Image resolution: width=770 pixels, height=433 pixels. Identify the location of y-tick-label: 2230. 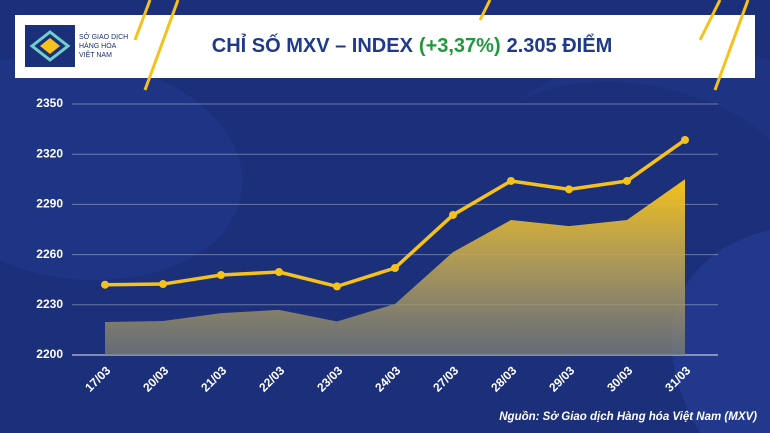
(49, 304).